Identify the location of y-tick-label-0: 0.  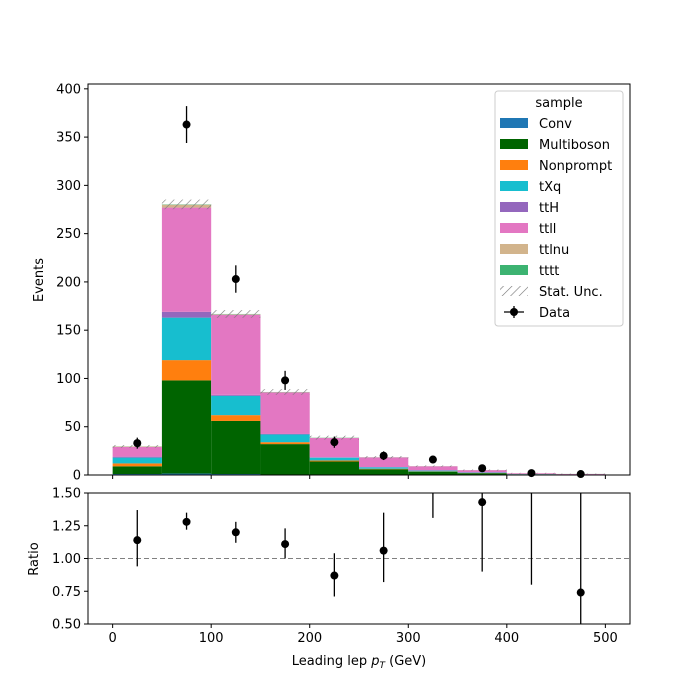
(77, 476).